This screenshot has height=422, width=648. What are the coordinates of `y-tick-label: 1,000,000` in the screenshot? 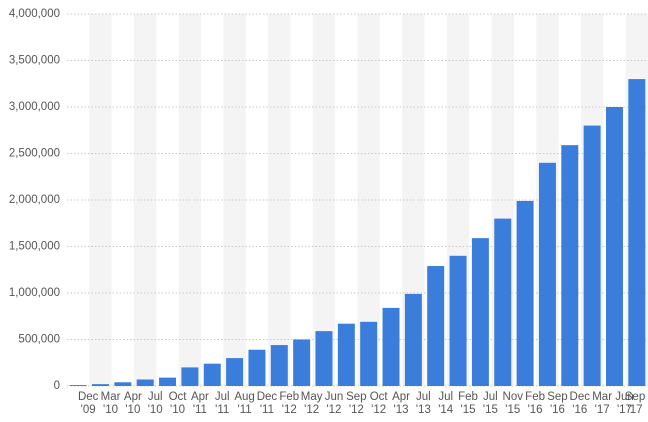 It's located at (34, 293).